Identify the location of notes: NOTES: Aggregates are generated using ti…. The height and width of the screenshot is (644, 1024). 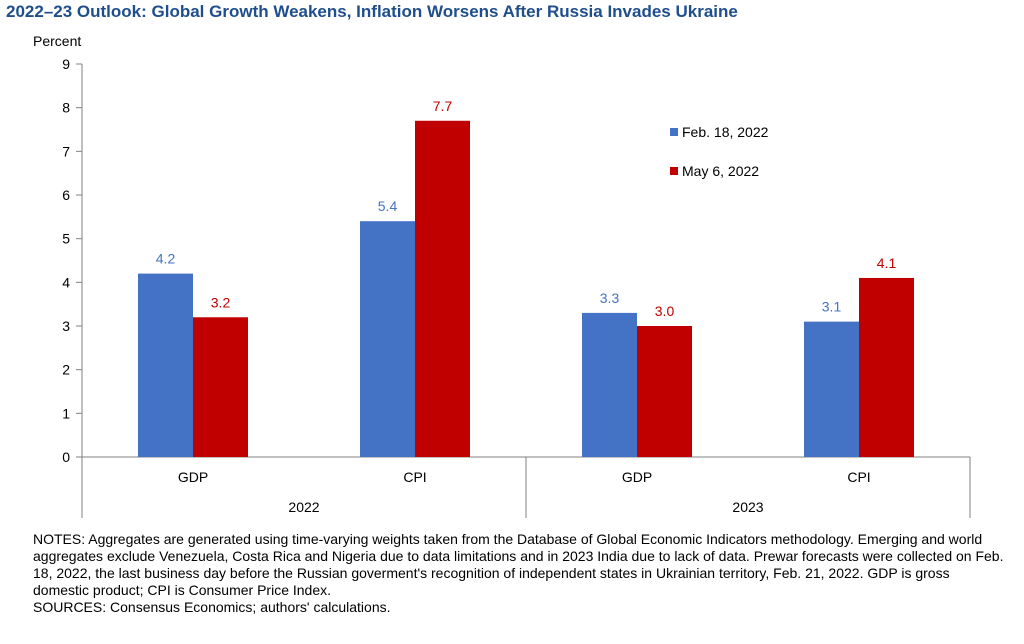
(520, 573).